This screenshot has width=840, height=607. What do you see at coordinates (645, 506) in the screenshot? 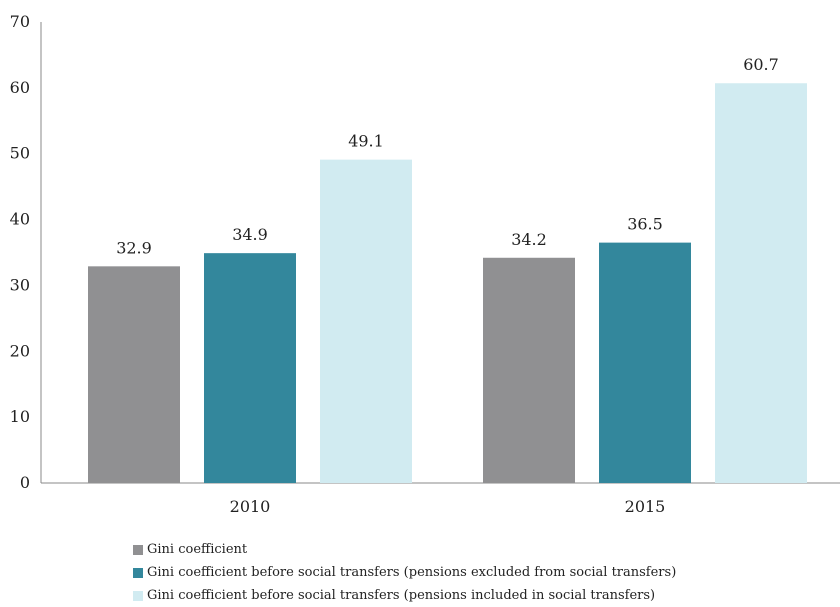
I see `x-category-label: 2015` at bounding box center [645, 506].